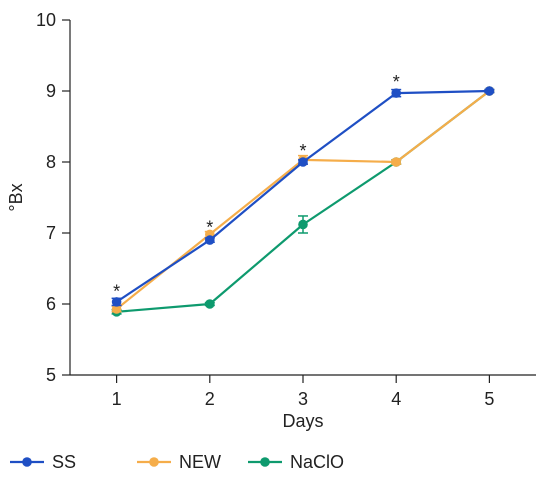 Image resolution: width=550 pixels, height=478 pixels. I want to click on y-tick-label: 8, so click(51, 162).